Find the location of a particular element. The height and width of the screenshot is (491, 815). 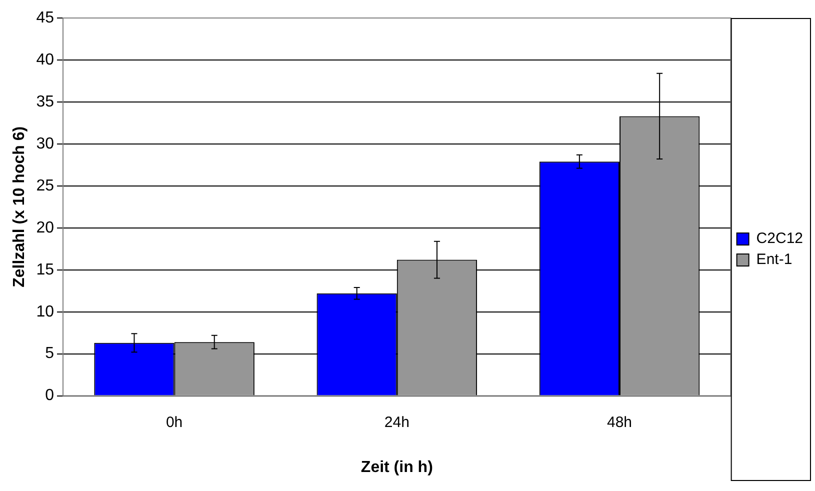

y-tick-label: 10 is located at coordinates (45, 311).